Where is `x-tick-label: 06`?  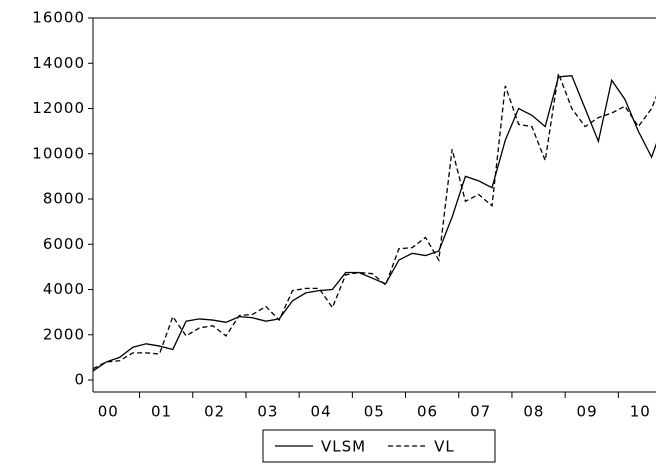
x-tick-label: 06 is located at coordinates (427, 412).